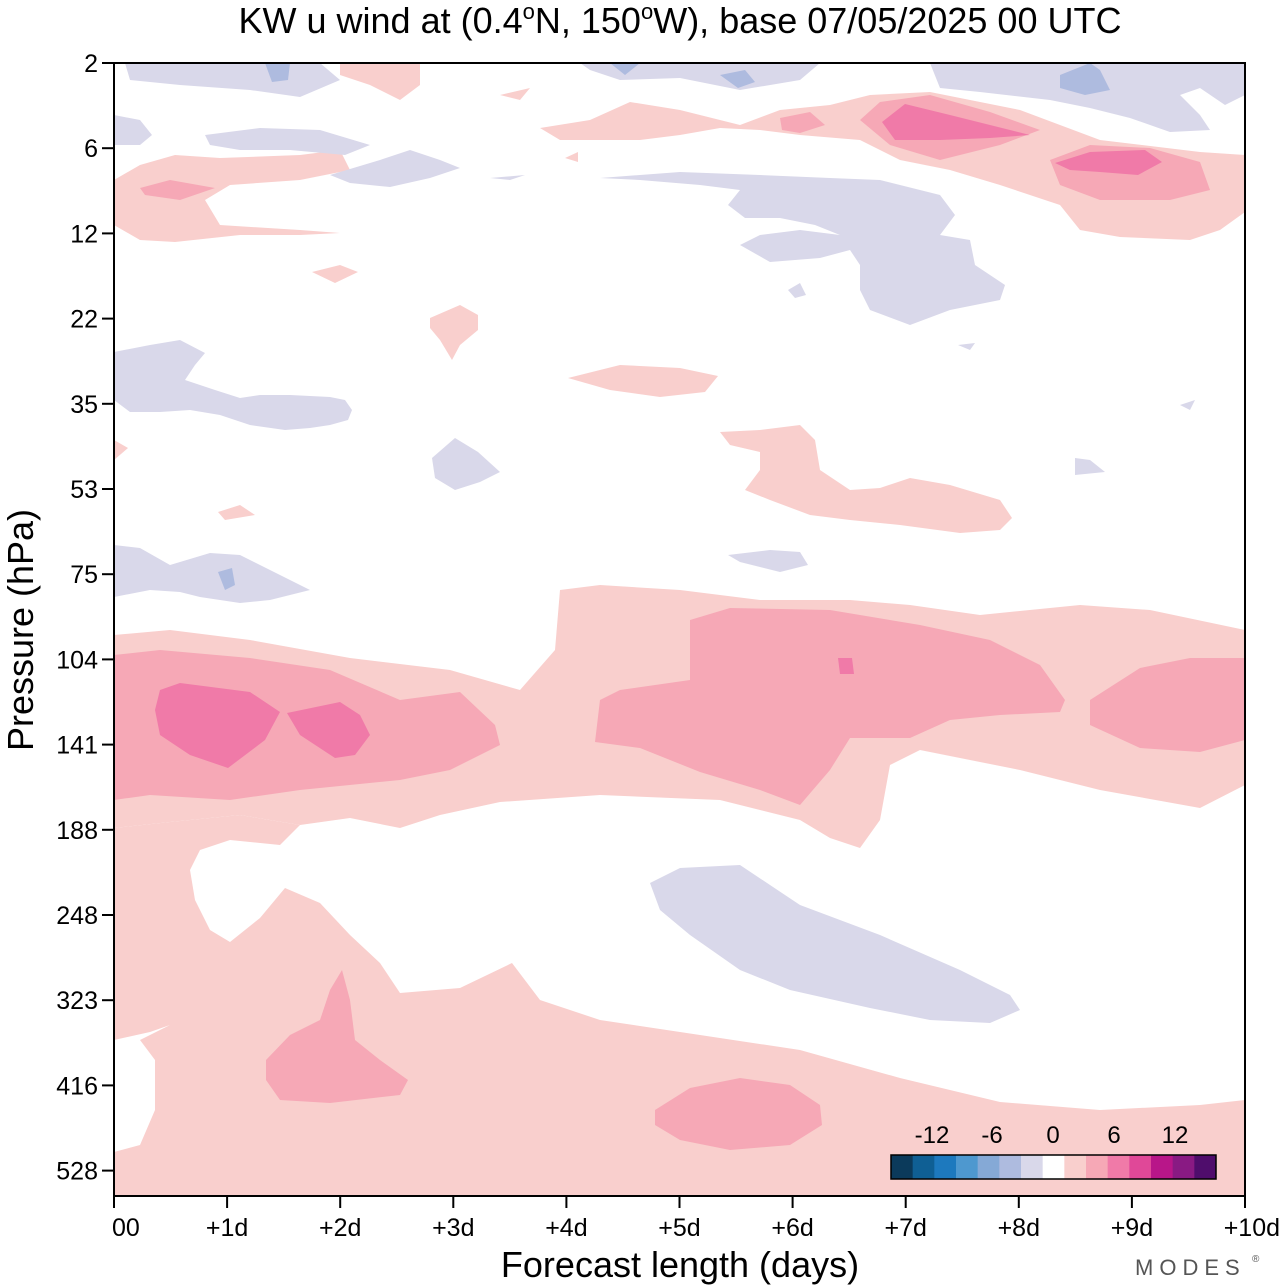  I want to click on contour-upper-pink-max-left, so click(177, 190).